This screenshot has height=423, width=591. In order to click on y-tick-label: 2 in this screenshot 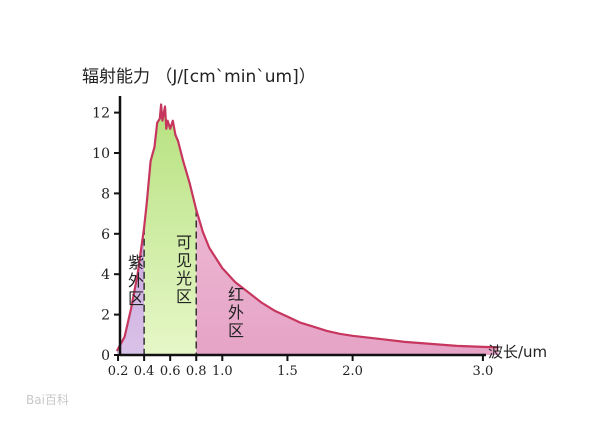, I will do `click(105, 316)`.